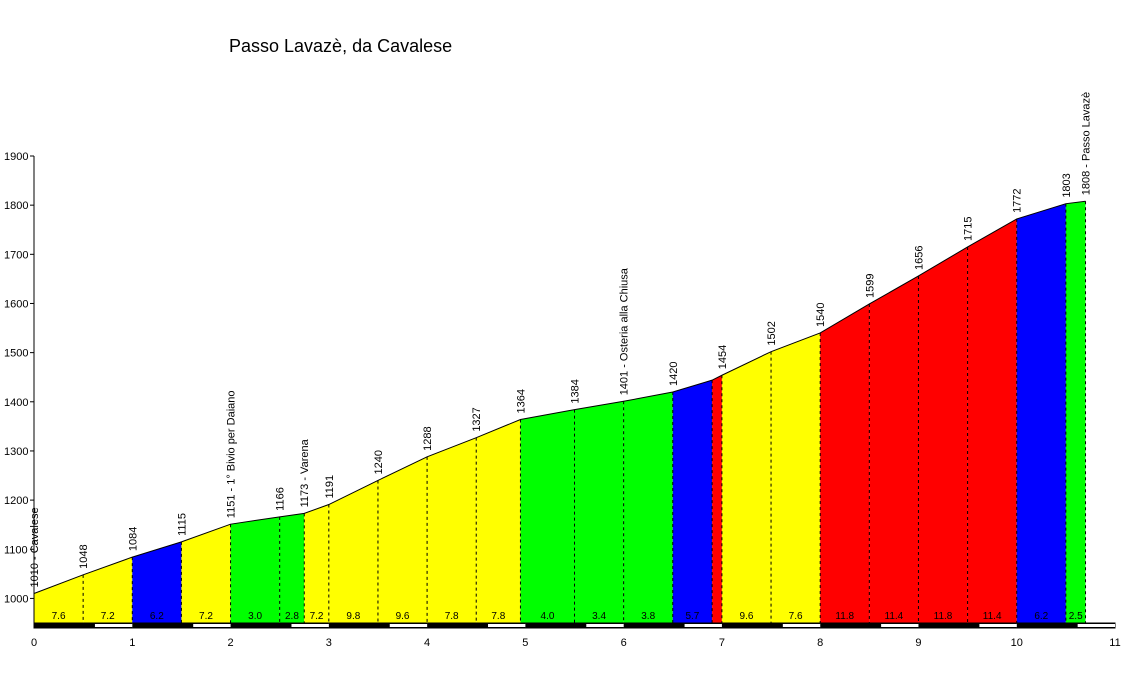 The image size is (1137, 673). I want to click on x-tick-label: 0, so click(34, 643).